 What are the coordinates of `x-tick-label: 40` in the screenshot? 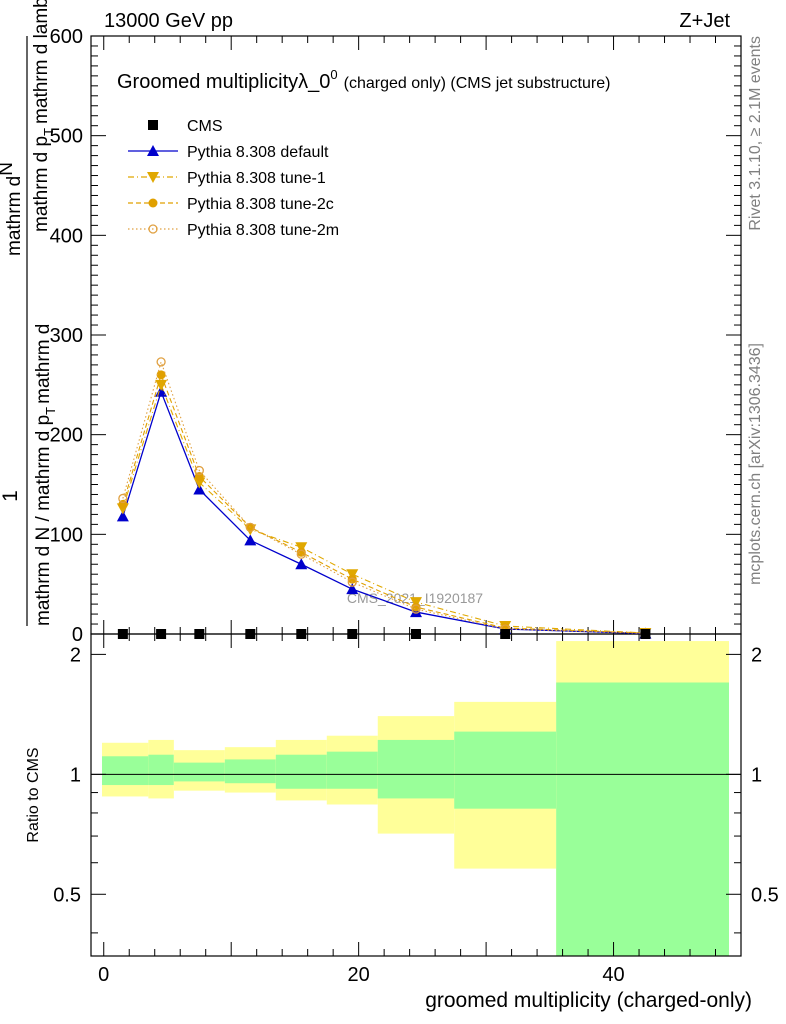 It's located at (613, 975).